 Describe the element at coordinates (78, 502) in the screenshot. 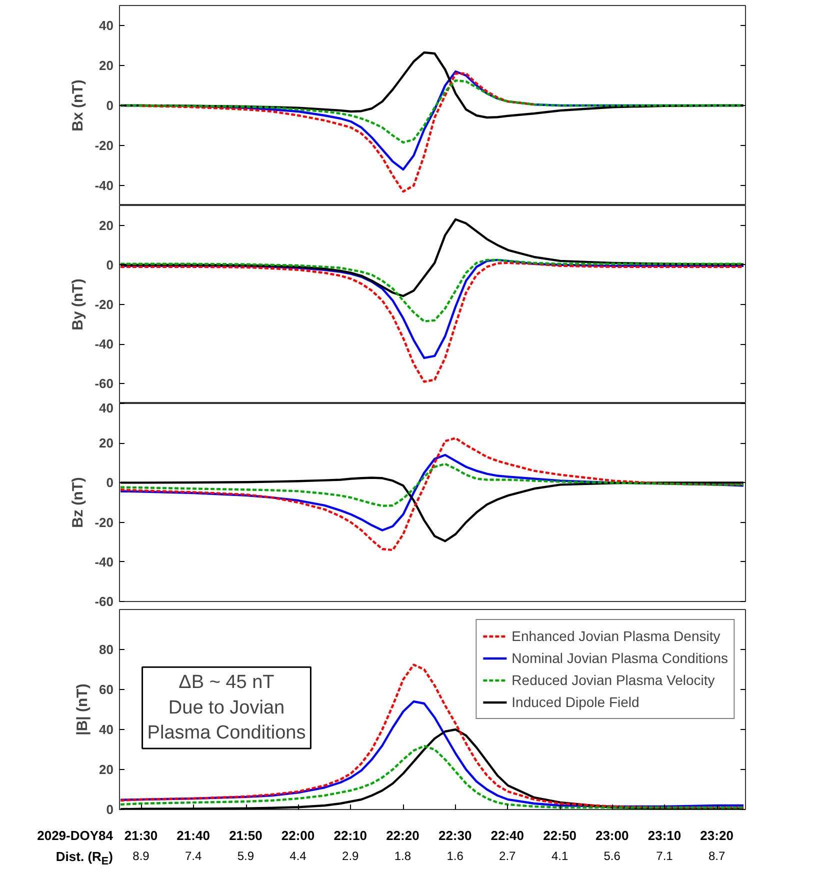

I see `y-axis-title: Bz (nT)` at that location.